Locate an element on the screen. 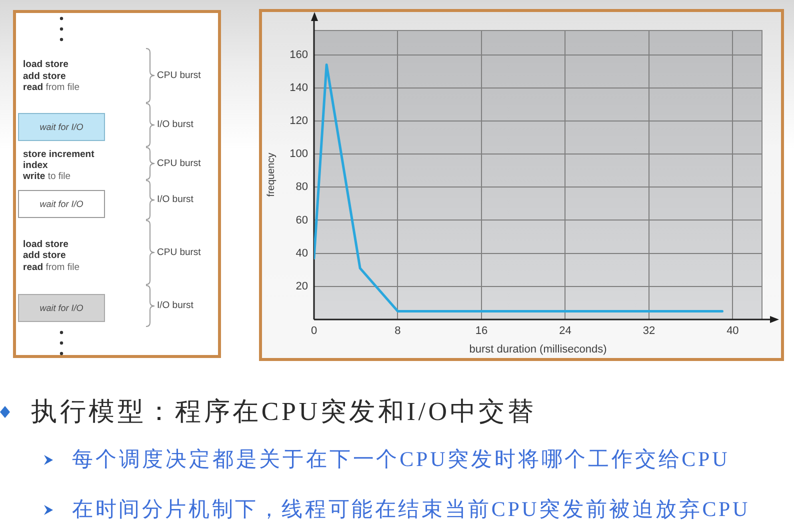 The width and height of the screenshot is (794, 531). x-tick-label: 16 is located at coordinates (481, 331).